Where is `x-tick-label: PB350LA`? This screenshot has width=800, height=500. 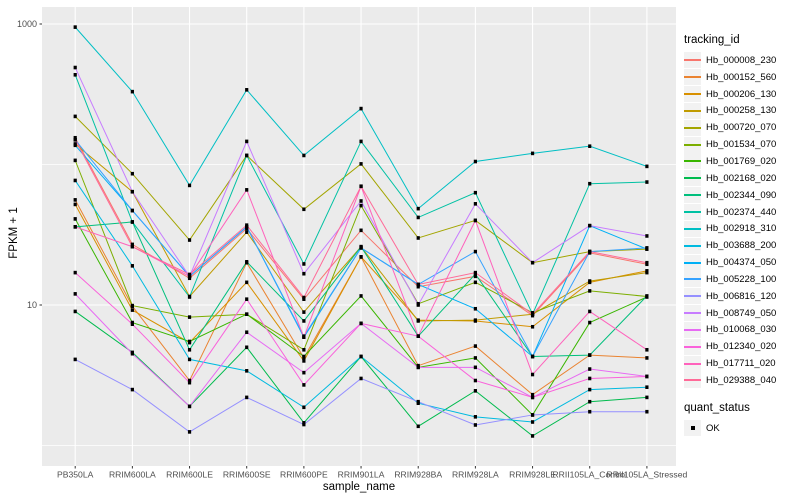 x-tick-label: PB350LA is located at coordinates (75, 475).